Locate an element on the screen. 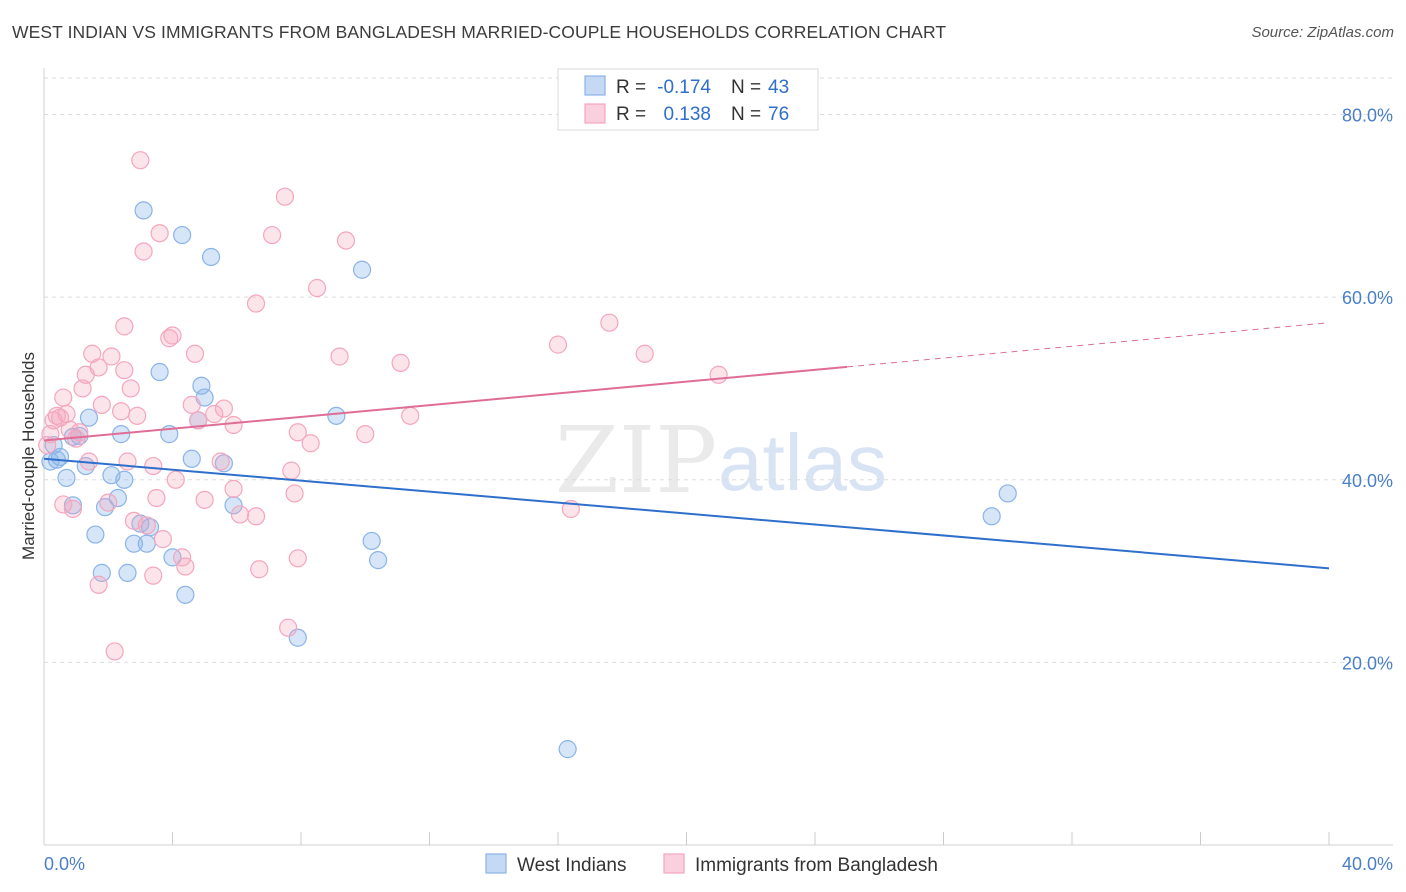 This screenshot has width=1406, height=892. legend-swatch-bangladesh is located at coordinates (595, 113).